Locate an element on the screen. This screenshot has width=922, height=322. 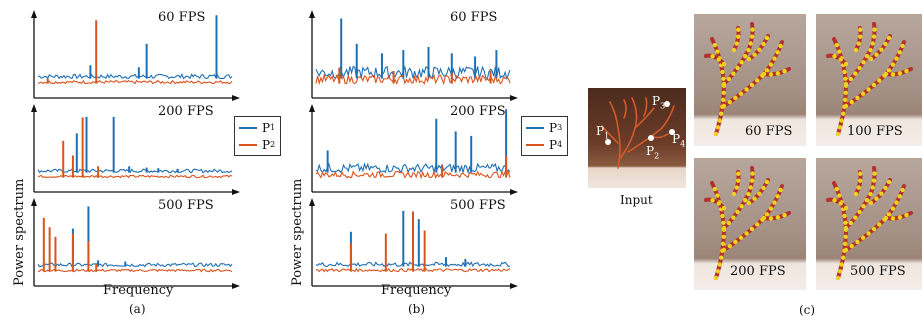
panel-b-caption: (b) is located at coordinates (417, 309).